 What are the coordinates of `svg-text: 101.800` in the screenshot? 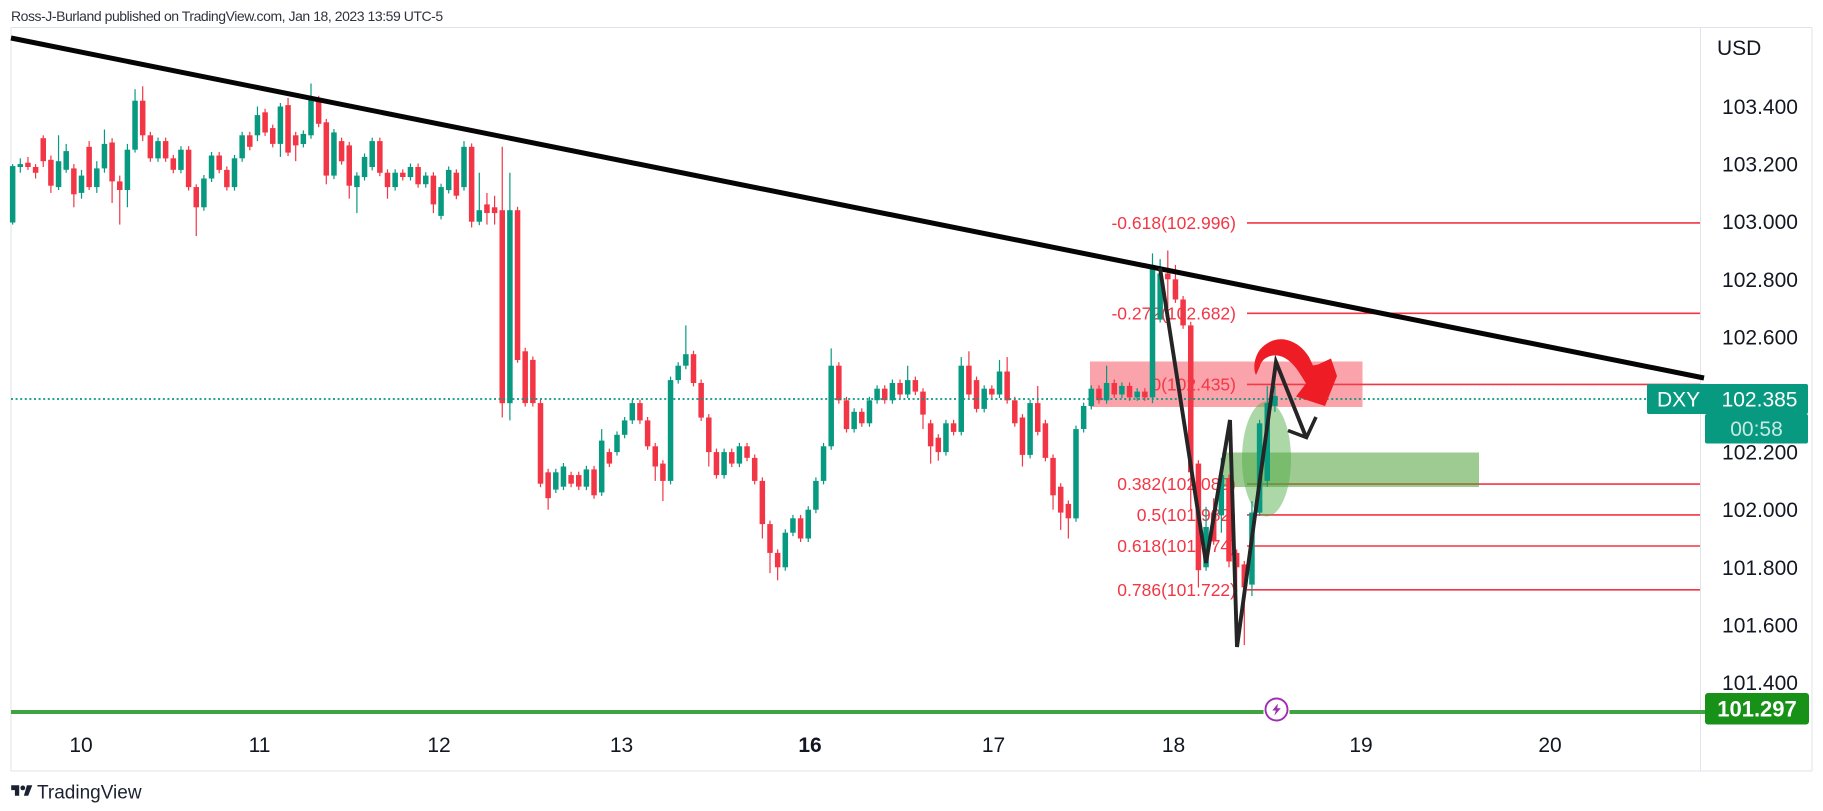 It's located at (1760, 568).